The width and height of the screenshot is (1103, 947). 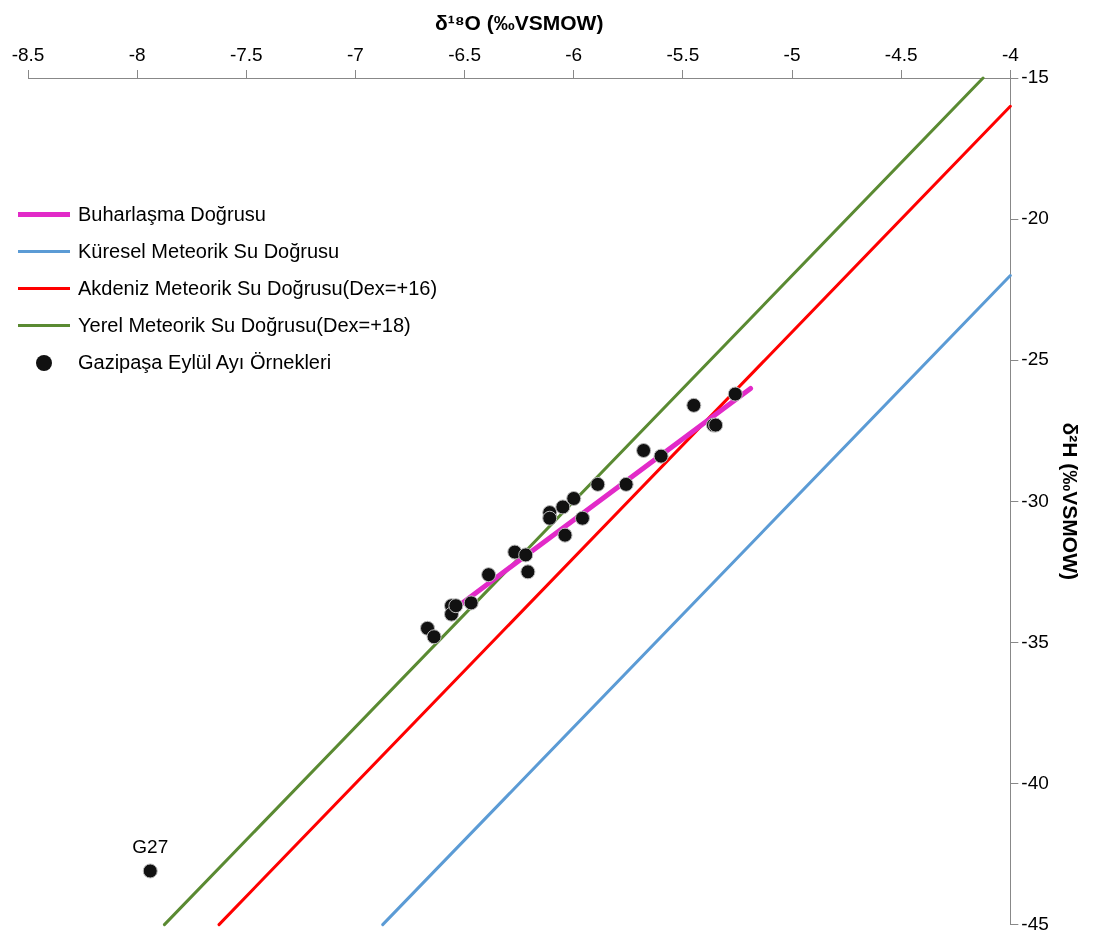 I want to click on x-tick-label: -7.5, so click(x=246, y=54).